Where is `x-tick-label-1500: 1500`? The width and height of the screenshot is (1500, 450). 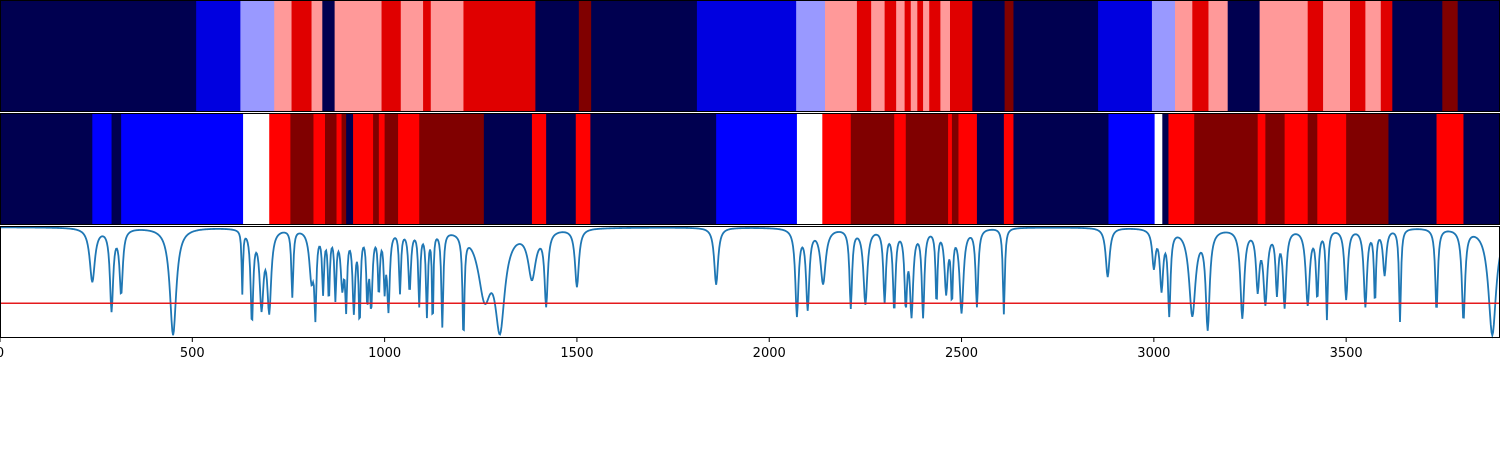
x-tick-label-1500: 1500 is located at coordinates (576, 353).